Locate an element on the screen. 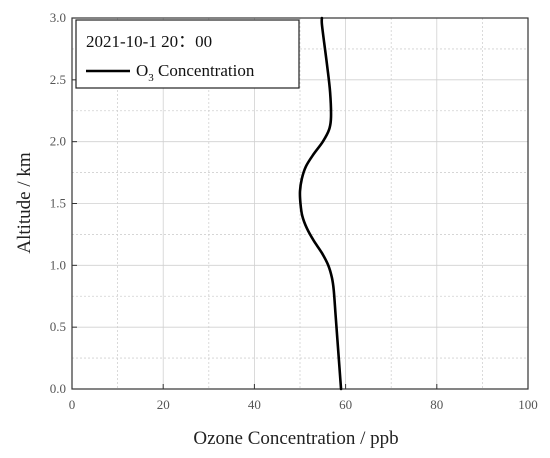  x-tick-label: 80 is located at coordinates (436, 404).